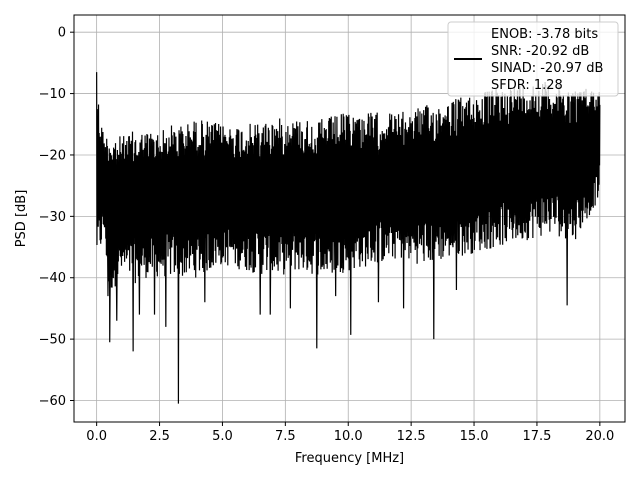 The width and height of the screenshot is (640, 480). What do you see at coordinates (52, 278) in the screenshot?
I see `y-tick-label: −40` at bounding box center [52, 278].